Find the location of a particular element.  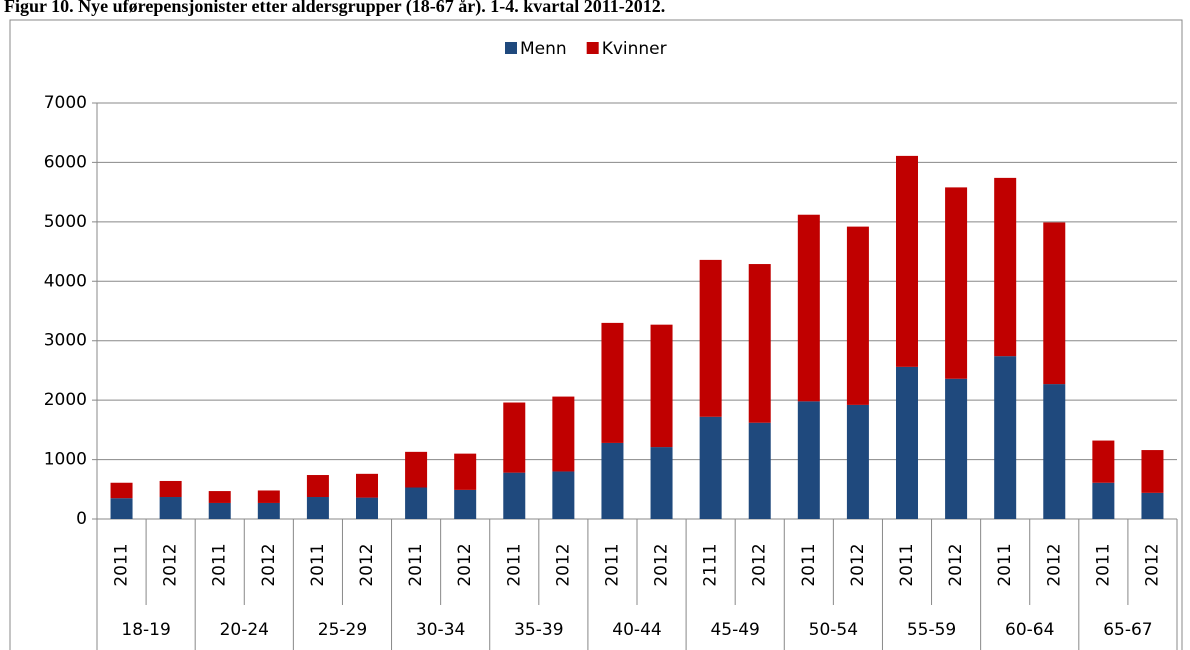

group-label: 50-54 is located at coordinates (833, 630).